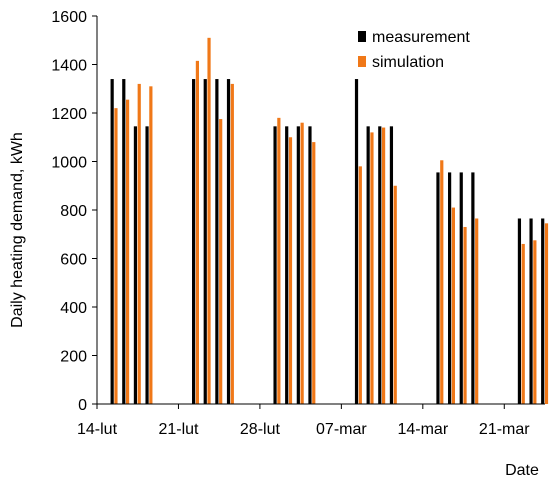 This screenshot has width=550, height=485. I want to click on legend-label: simulation, so click(408, 62).